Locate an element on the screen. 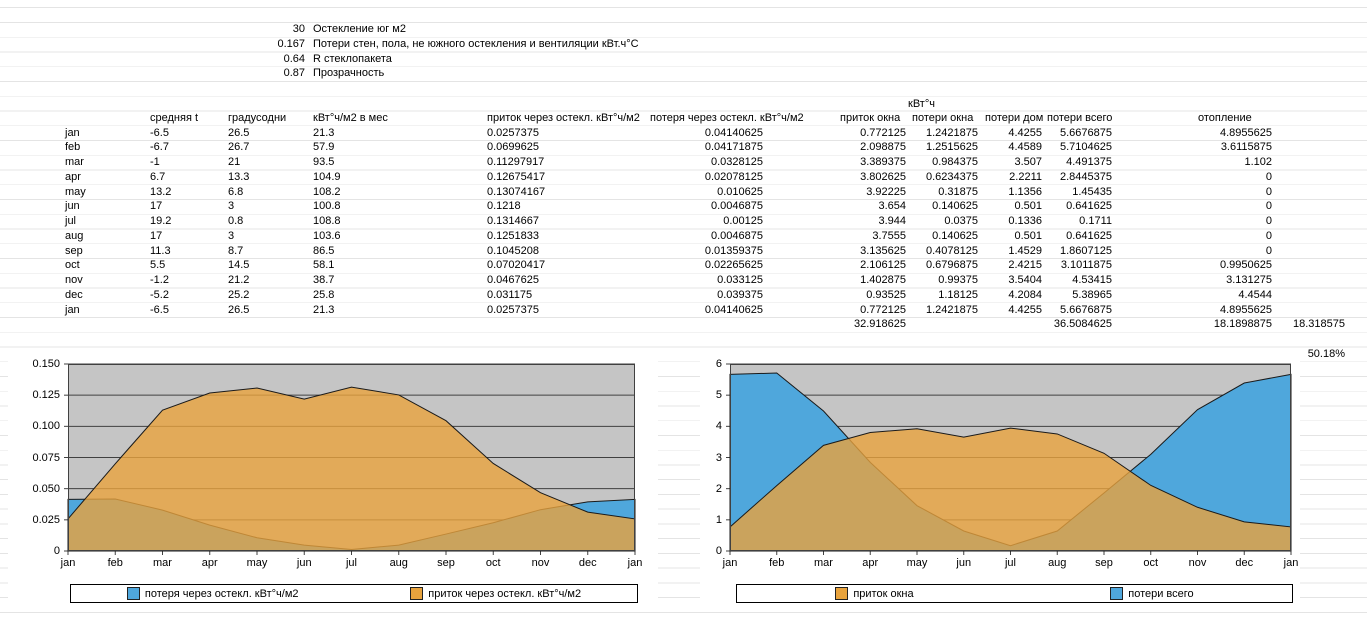  value-cell: 1.102 is located at coordinates (1258, 162).